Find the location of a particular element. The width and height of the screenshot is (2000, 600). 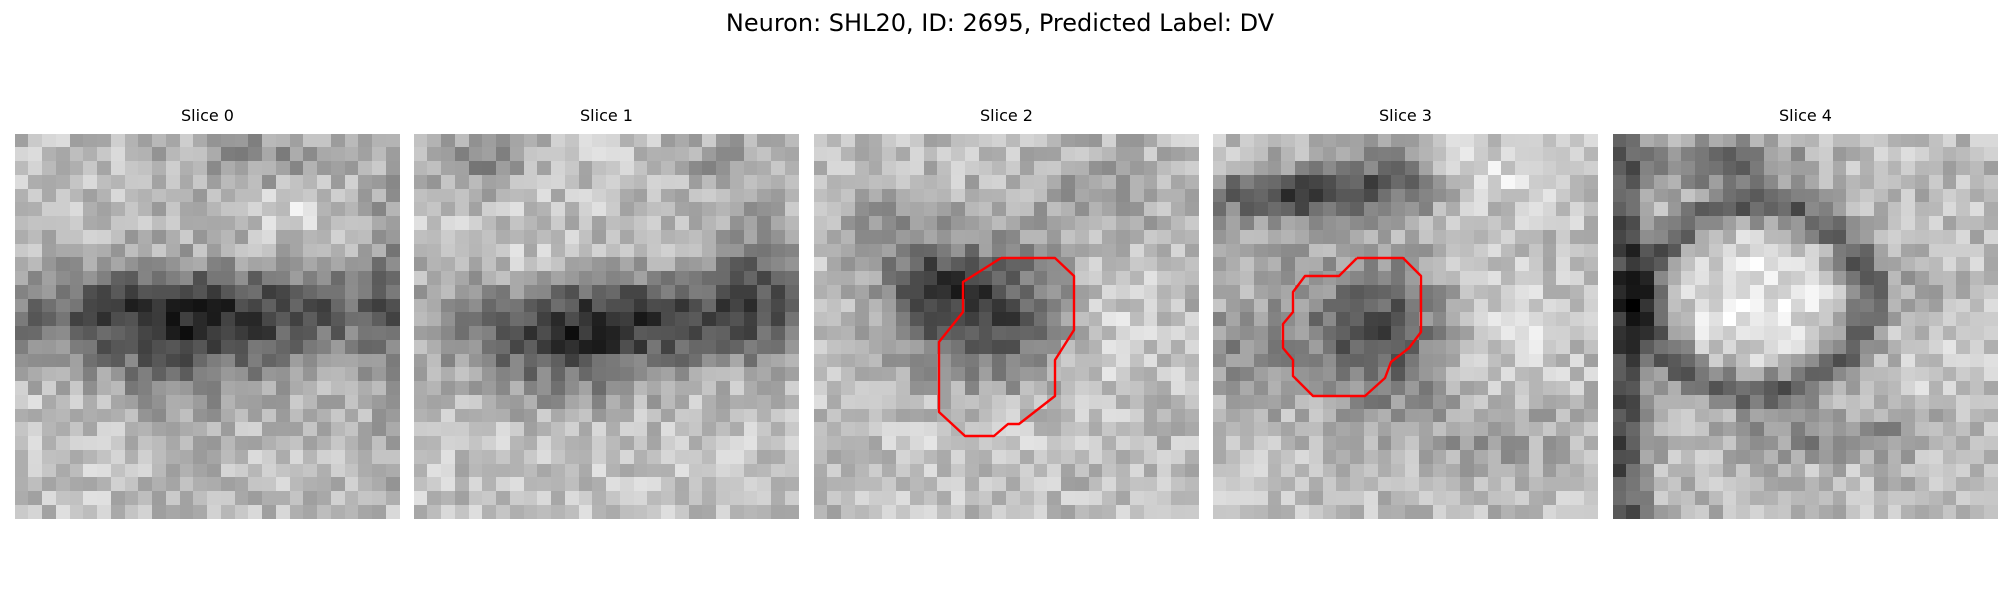

slice-panel-4: Slice 4 is located at coordinates (1805, 313).